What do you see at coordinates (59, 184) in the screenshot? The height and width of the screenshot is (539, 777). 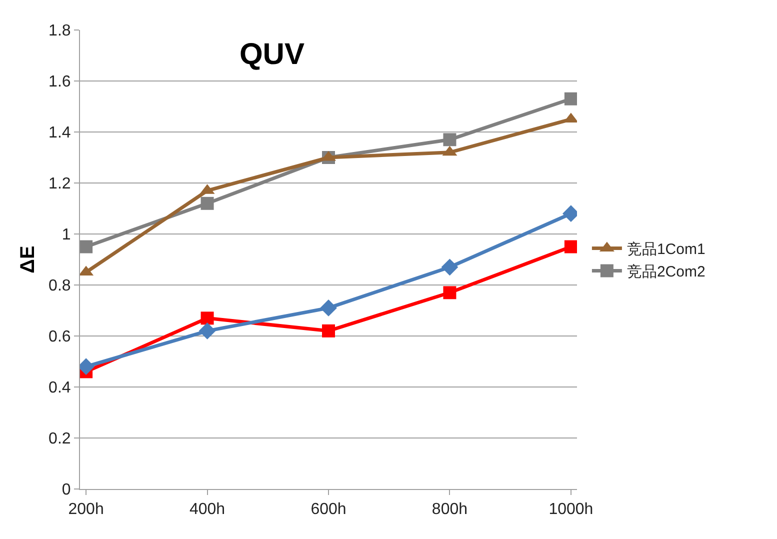 I see `y-tick-label: 1.2` at bounding box center [59, 184].